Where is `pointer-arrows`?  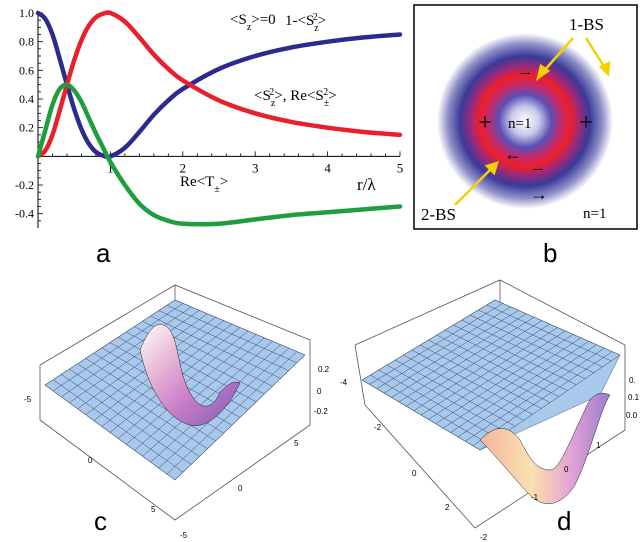
pointer-arrows is located at coordinates (532, 121).